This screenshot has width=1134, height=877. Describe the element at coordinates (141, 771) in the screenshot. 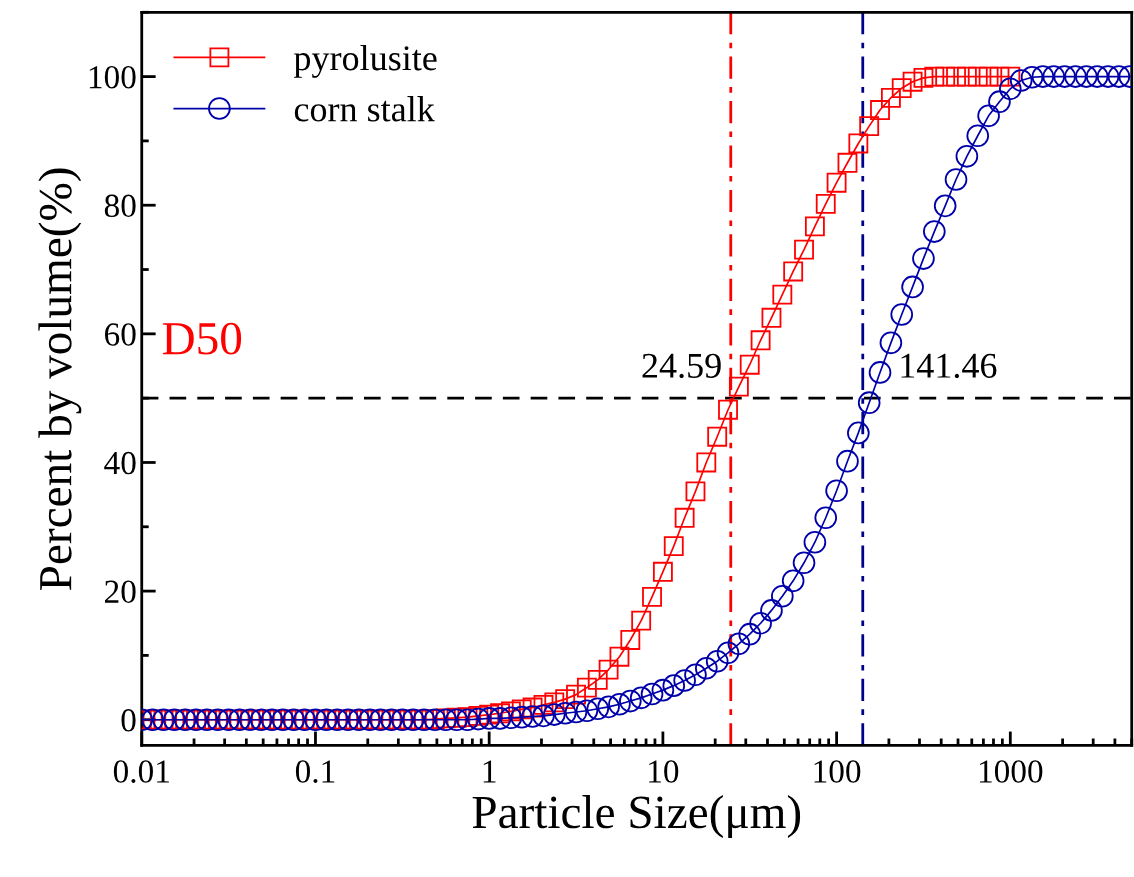

I see `x-tick-label: 0.01` at that location.